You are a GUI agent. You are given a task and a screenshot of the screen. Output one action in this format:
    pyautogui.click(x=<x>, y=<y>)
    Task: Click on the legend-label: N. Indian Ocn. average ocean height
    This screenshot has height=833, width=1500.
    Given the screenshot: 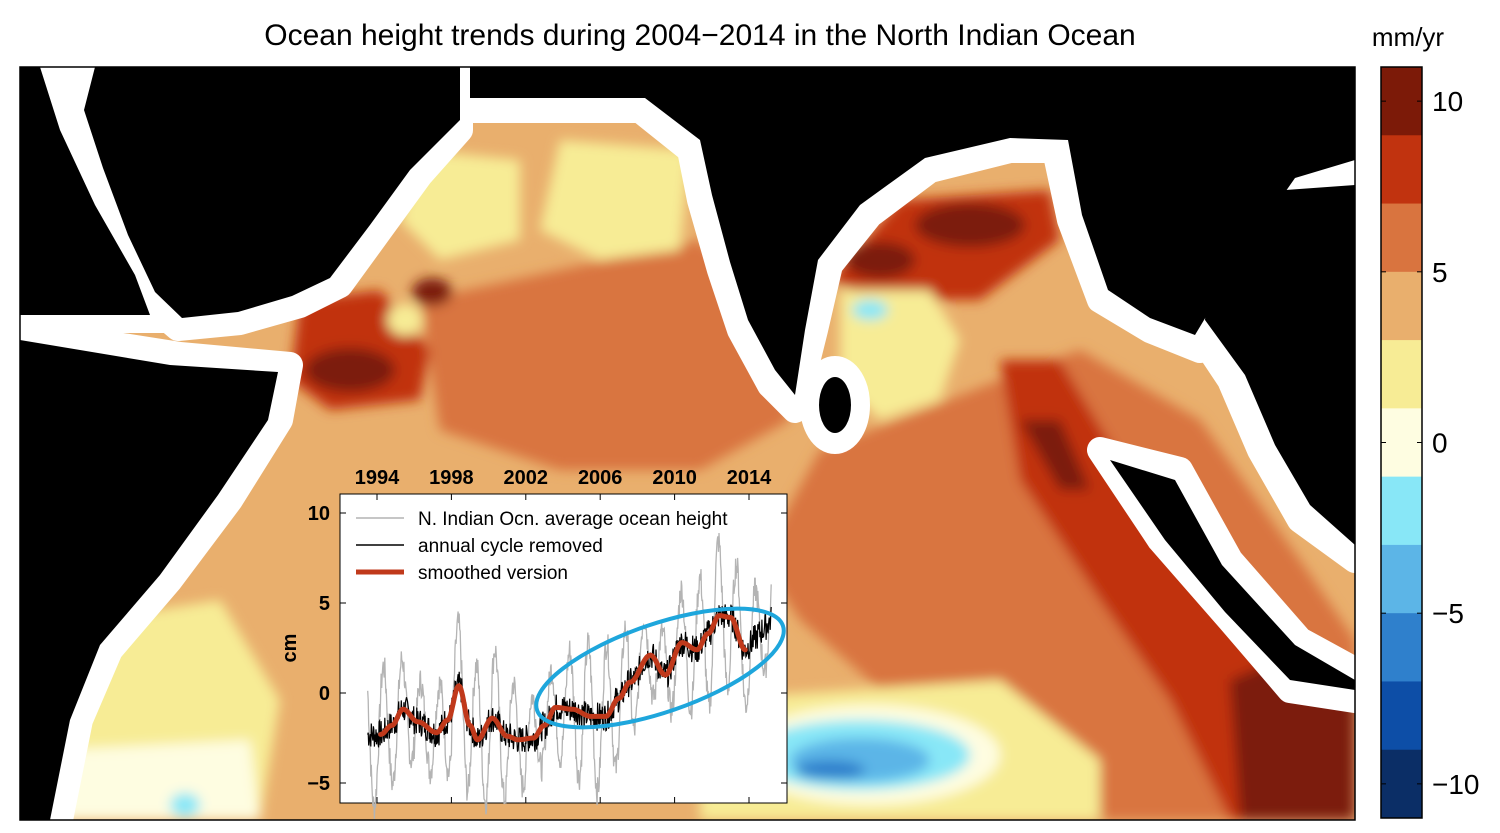 What is the action you would take?
    pyautogui.click(x=573, y=519)
    